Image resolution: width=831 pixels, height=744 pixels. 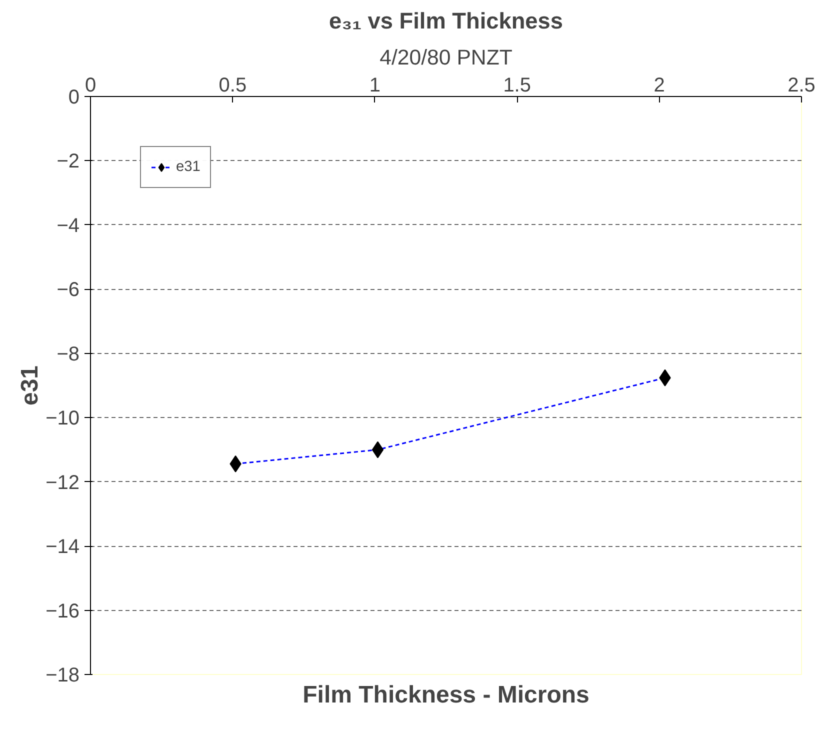 What do you see at coordinates (659, 85) in the screenshot?
I see `x-tick-label: 2` at bounding box center [659, 85].